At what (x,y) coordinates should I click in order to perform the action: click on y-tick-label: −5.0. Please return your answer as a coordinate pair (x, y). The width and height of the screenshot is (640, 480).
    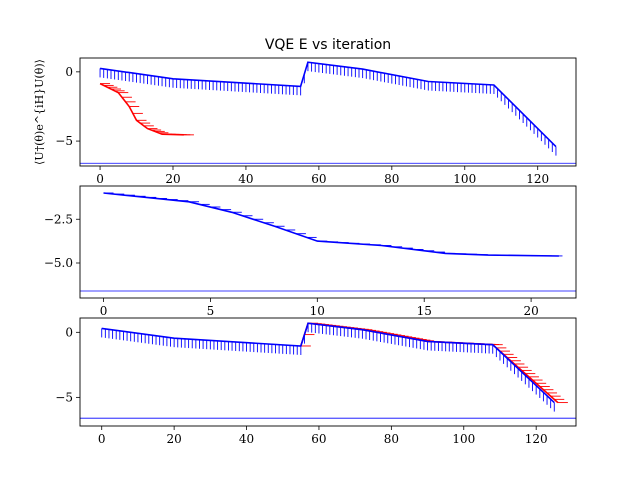
    Looking at the image, I should click on (58, 263).